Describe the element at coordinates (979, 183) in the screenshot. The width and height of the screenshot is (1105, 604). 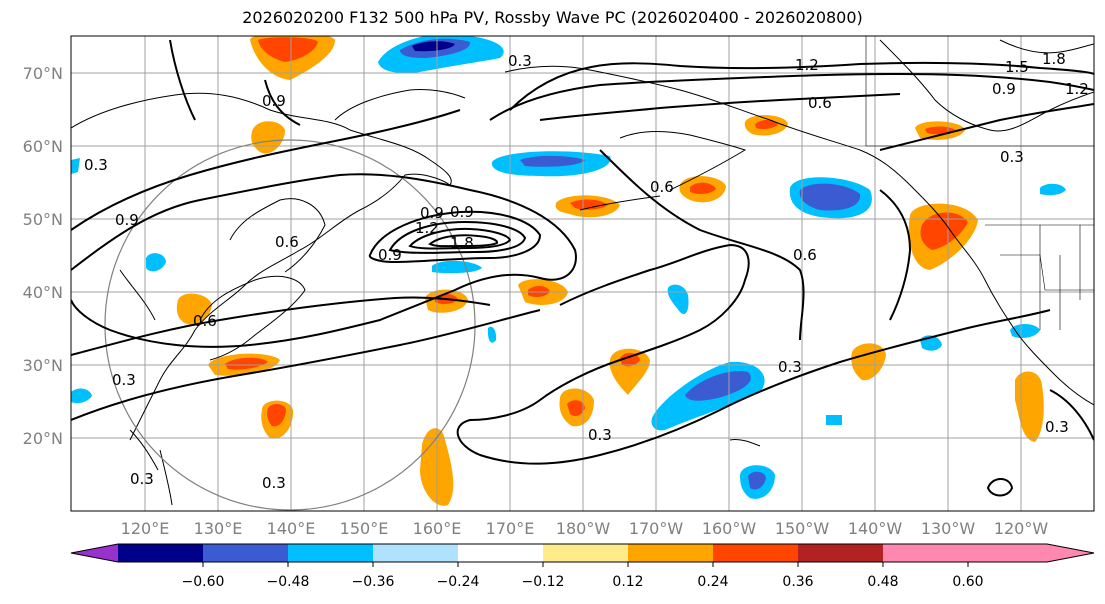
I see `political-boundaries` at that location.